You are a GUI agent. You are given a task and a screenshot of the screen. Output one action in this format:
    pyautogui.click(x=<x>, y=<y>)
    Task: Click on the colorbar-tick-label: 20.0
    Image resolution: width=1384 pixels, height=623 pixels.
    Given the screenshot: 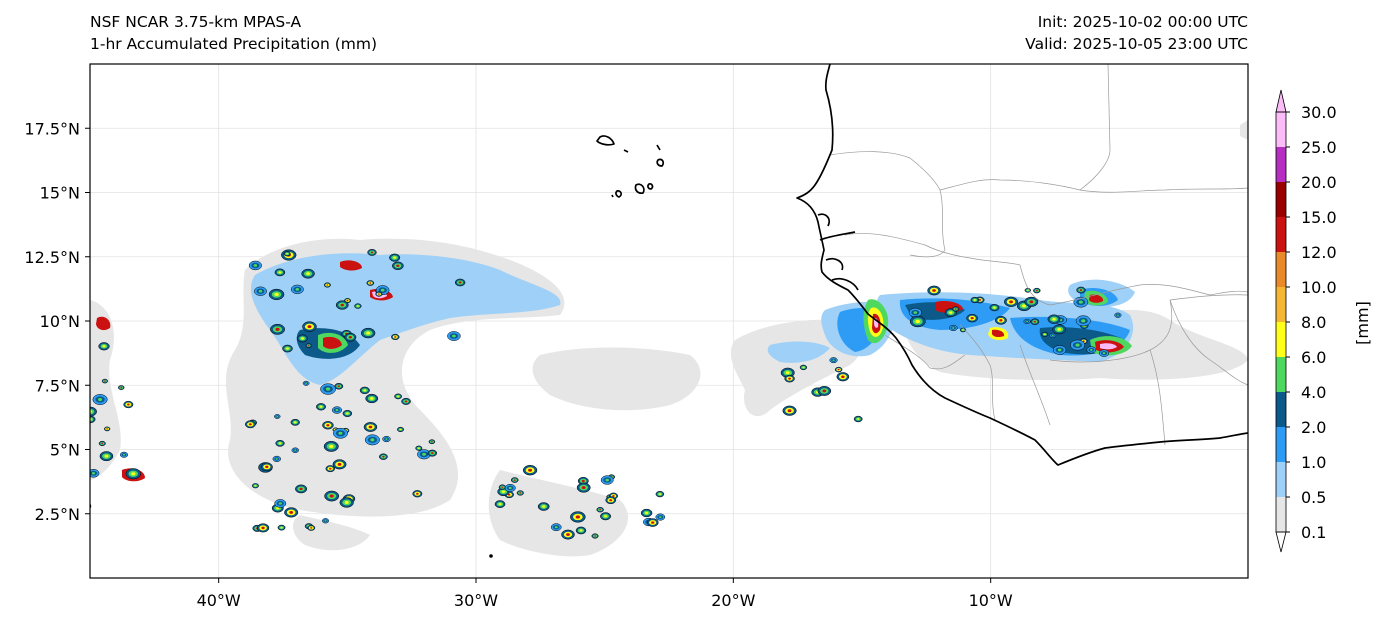 What is the action you would take?
    pyautogui.click(x=1319, y=182)
    